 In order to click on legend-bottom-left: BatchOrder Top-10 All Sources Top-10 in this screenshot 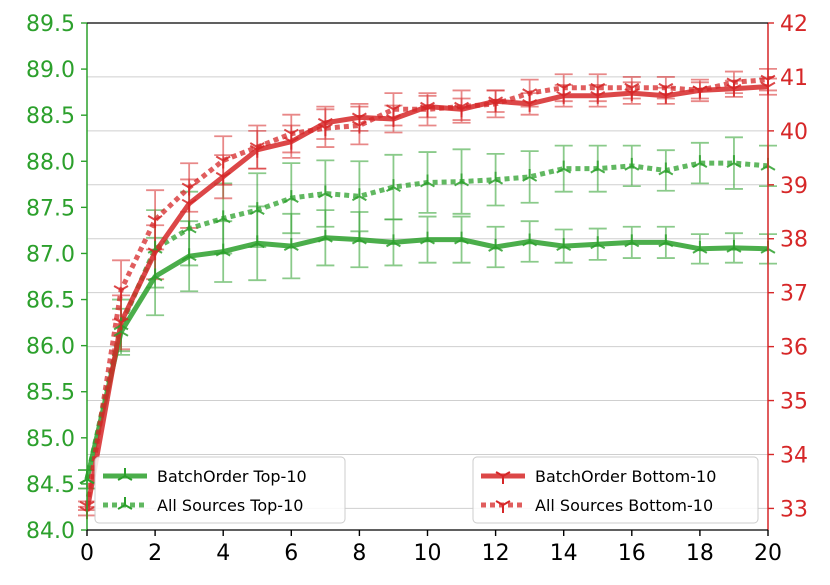, I will do `click(220, 490)`.